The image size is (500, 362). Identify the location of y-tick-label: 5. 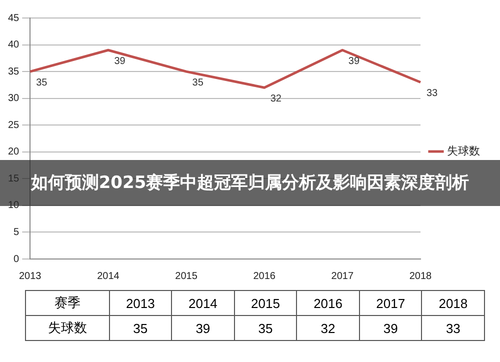
(17, 232).